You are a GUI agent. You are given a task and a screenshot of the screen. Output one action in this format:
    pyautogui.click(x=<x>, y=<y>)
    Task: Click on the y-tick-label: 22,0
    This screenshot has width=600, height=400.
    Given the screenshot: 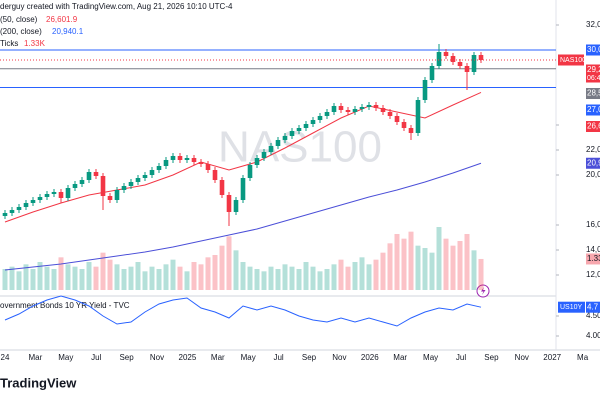 What is the action you would take?
    pyautogui.click(x=593, y=149)
    